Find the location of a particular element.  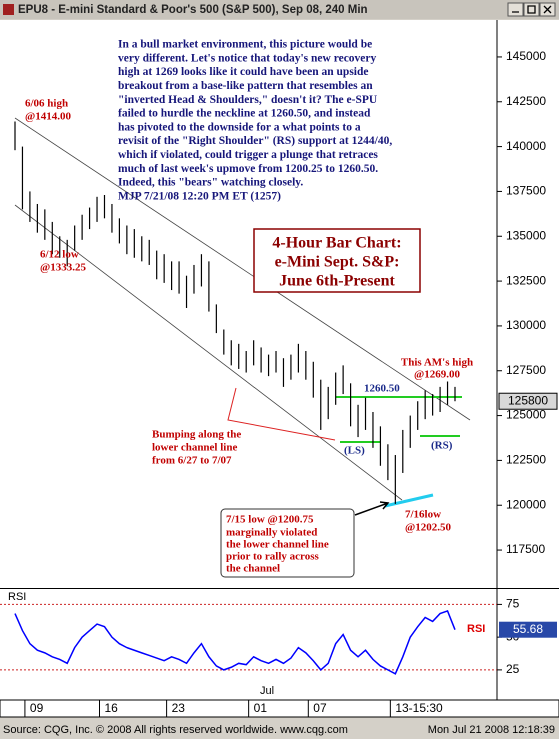

headline: 4-Hour Bar Chart: is located at coordinates (336, 243).